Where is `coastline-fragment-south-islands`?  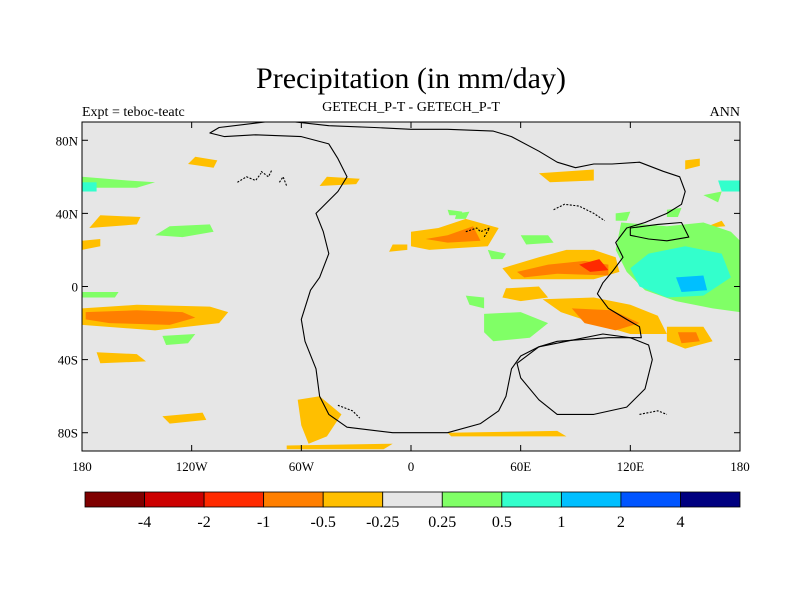 coastline-fragment-south-islands is located at coordinates (653, 412).